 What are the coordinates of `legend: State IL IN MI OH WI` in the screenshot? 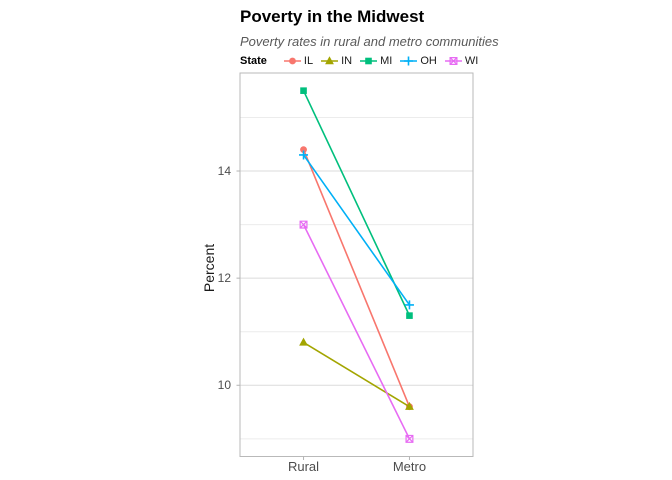 It's located at (363, 61).